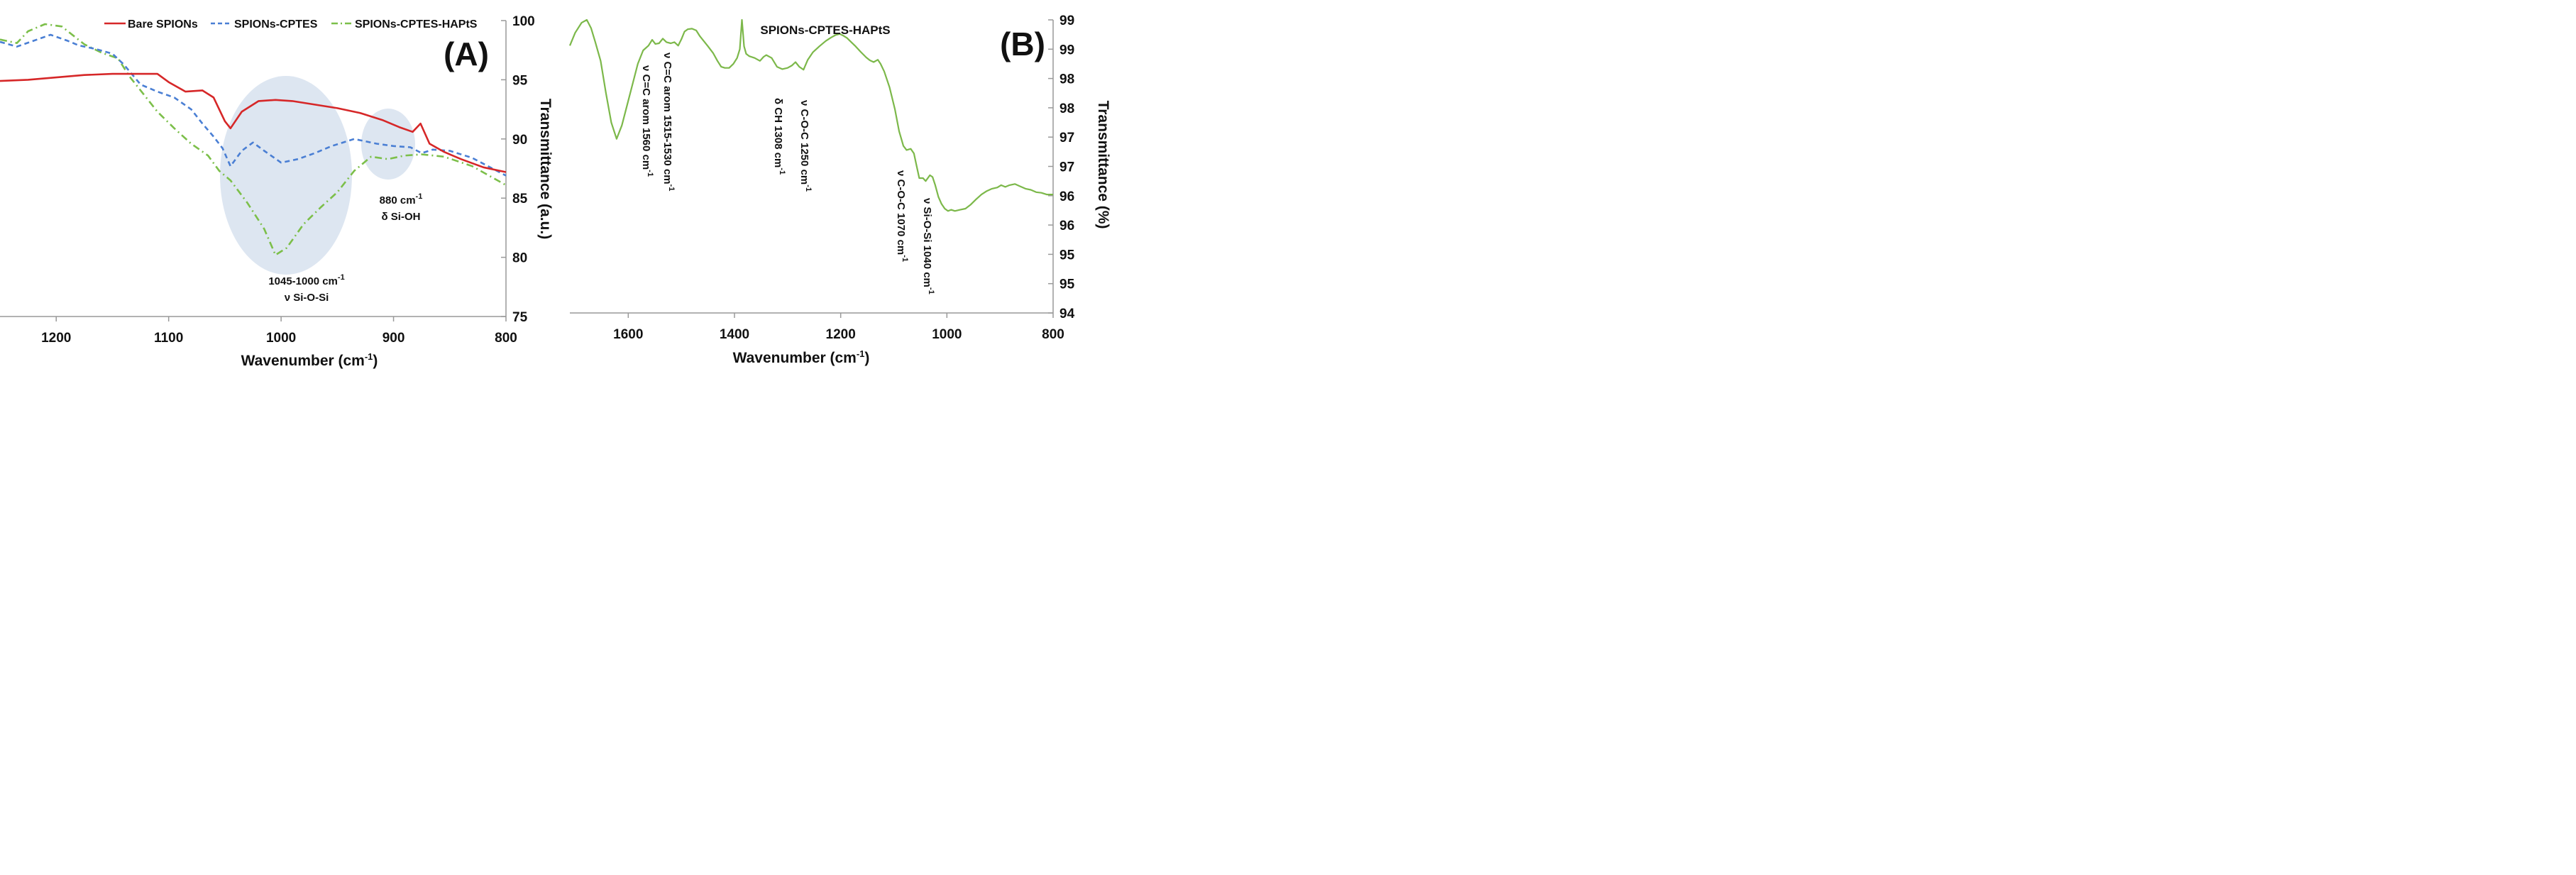 This screenshot has width=2576, height=875. Describe the element at coordinates (466, 53) in the screenshot. I see `panel-label-a: (A)` at that location.